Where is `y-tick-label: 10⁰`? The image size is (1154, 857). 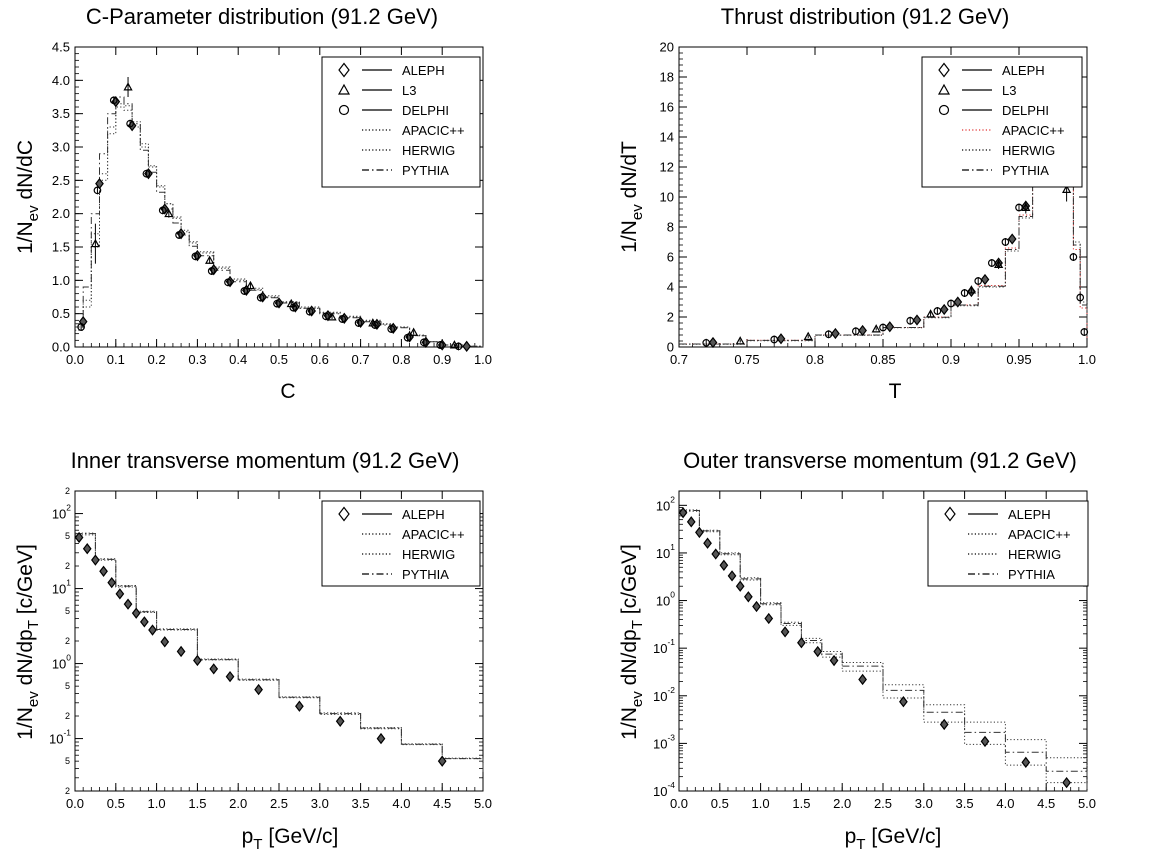
y-tick-label: 10⁰ is located at coordinates (665, 599).